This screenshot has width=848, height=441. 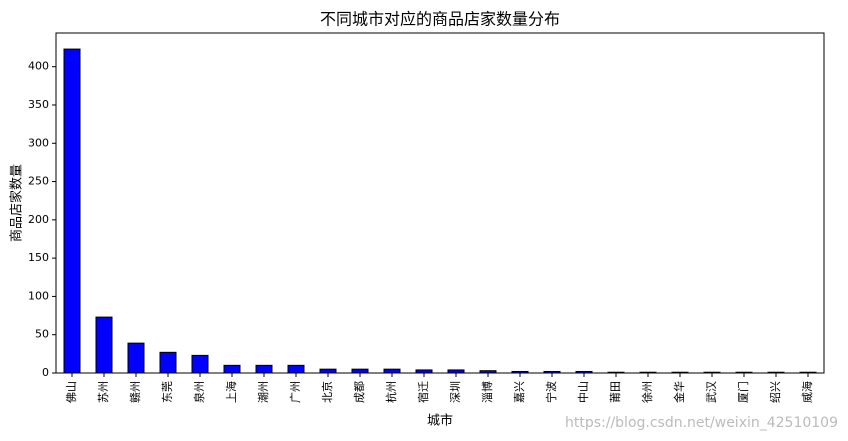 What do you see at coordinates (679, 392) in the screenshot?
I see `x-tick-label: 金华` at bounding box center [679, 392].